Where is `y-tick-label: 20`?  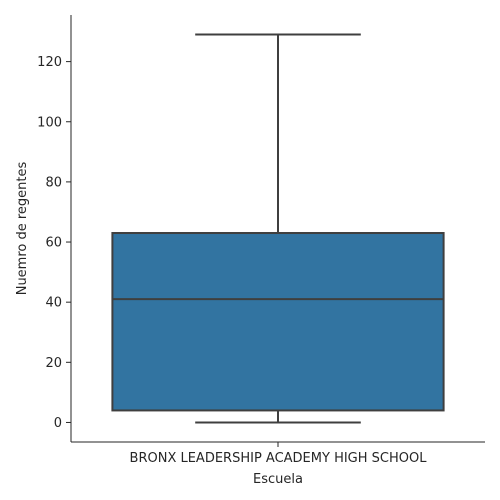 y-tick-label: 20 is located at coordinates (53, 363).